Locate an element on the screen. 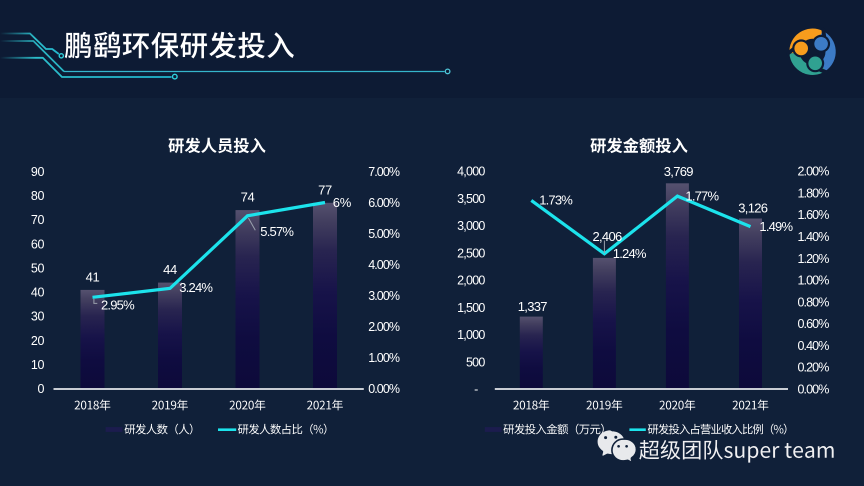 The height and width of the screenshot is (486, 864). svg-text: 50 is located at coordinates (38, 268).